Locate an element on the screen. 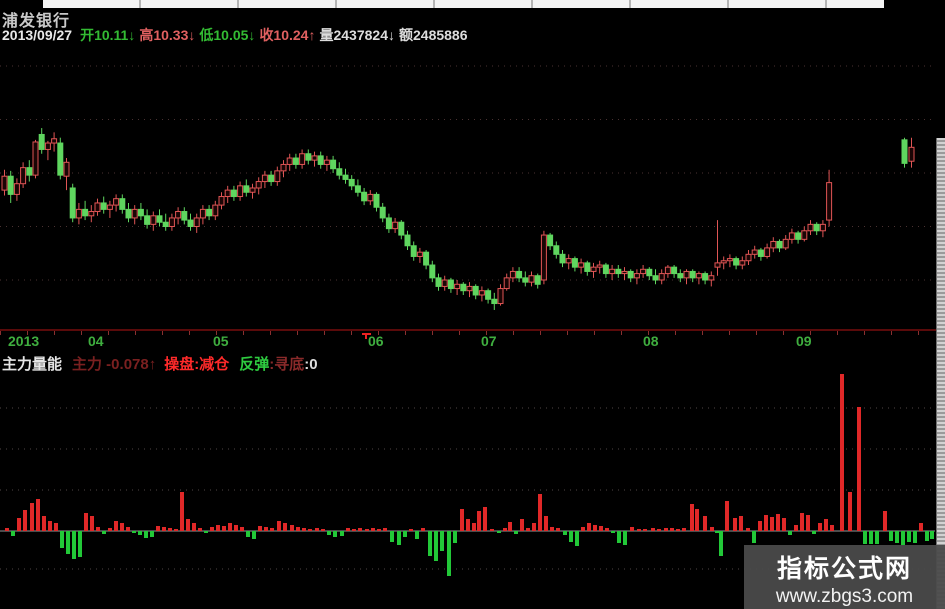  quote-date: 2013/09/27 is located at coordinates (37, 35).